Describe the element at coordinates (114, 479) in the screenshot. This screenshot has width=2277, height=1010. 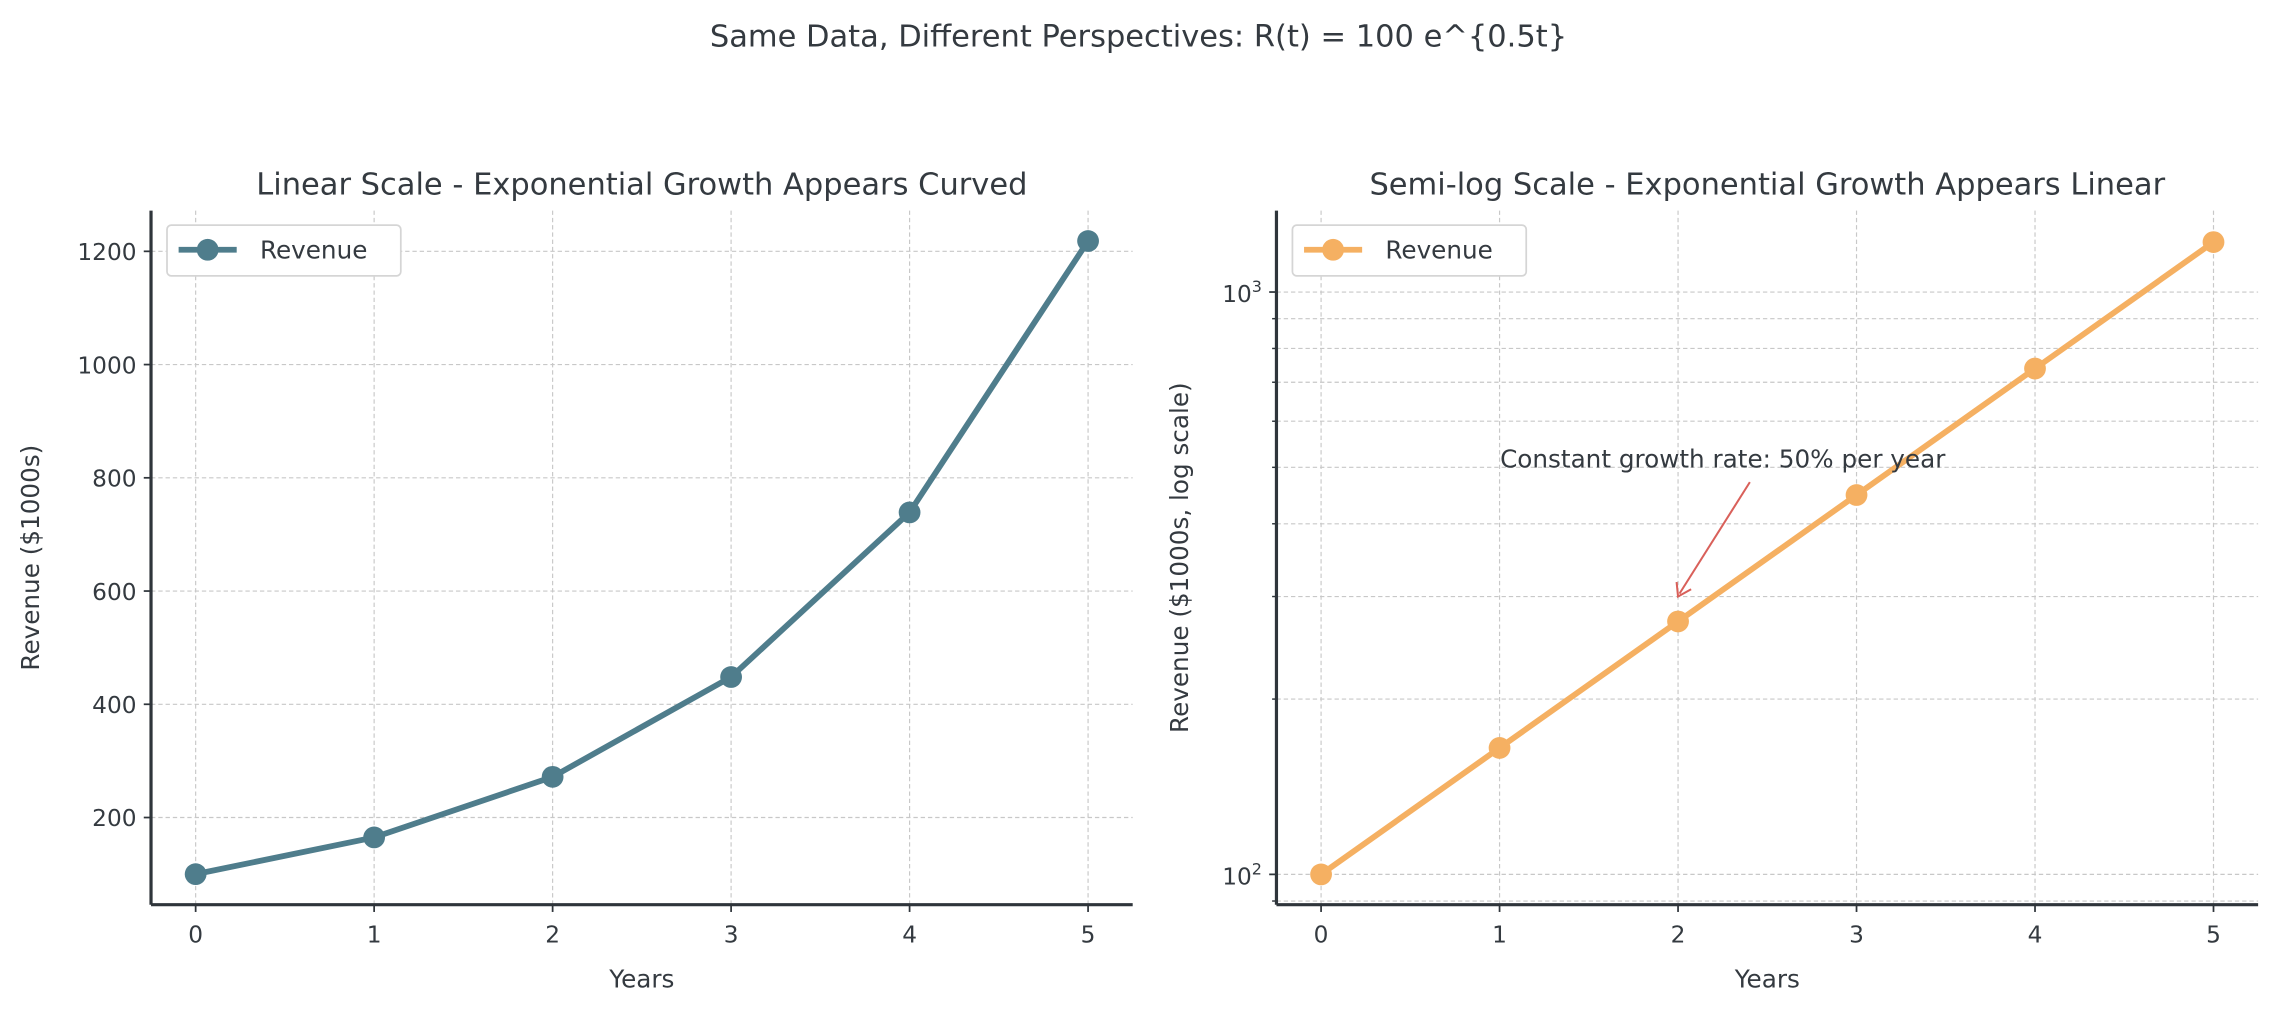
I see `y-tick-label: 800` at that location.